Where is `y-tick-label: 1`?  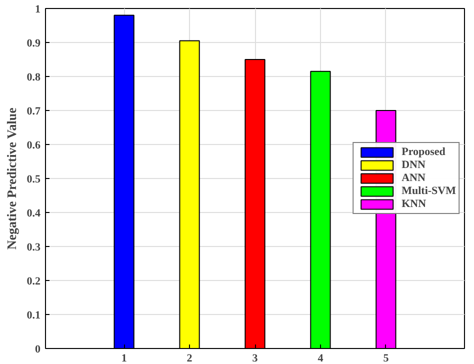 y-tick-label: 1 is located at coordinates (37, 10).